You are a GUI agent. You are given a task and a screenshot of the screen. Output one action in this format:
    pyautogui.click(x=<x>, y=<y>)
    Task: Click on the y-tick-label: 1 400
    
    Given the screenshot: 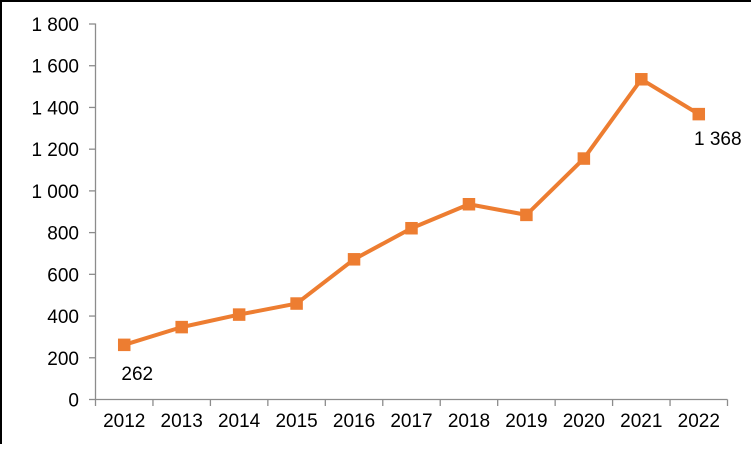 What is the action you would take?
    pyautogui.click(x=55, y=108)
    